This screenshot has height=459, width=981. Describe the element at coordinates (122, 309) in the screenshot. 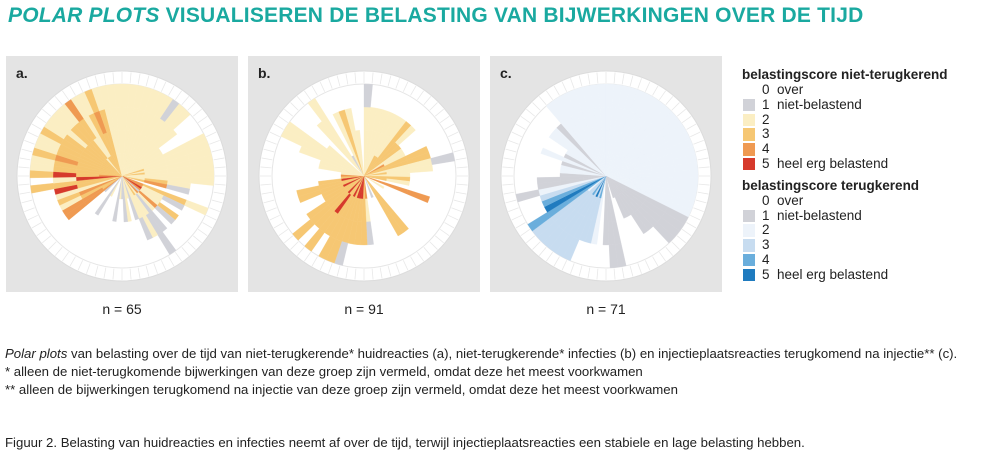

I see `n-count-a: n = 65` at that location.